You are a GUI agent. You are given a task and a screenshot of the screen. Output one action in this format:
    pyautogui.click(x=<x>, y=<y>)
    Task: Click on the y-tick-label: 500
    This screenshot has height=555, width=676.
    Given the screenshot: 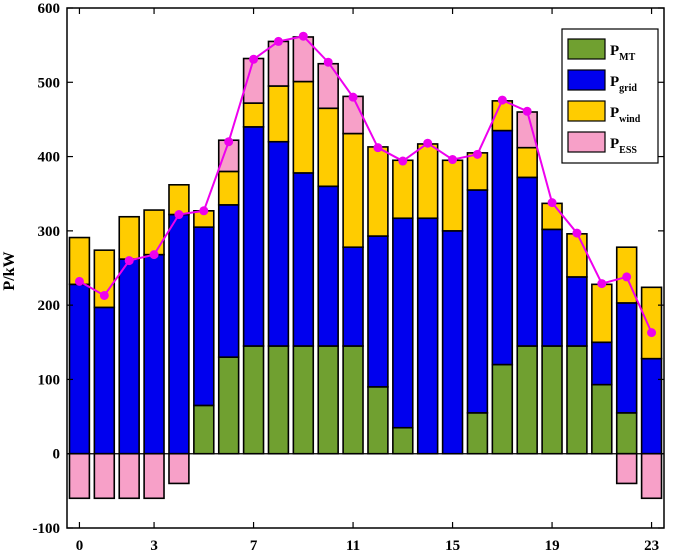 What is the action you would take?
    pyautogui.click(x=49, y=83)
    